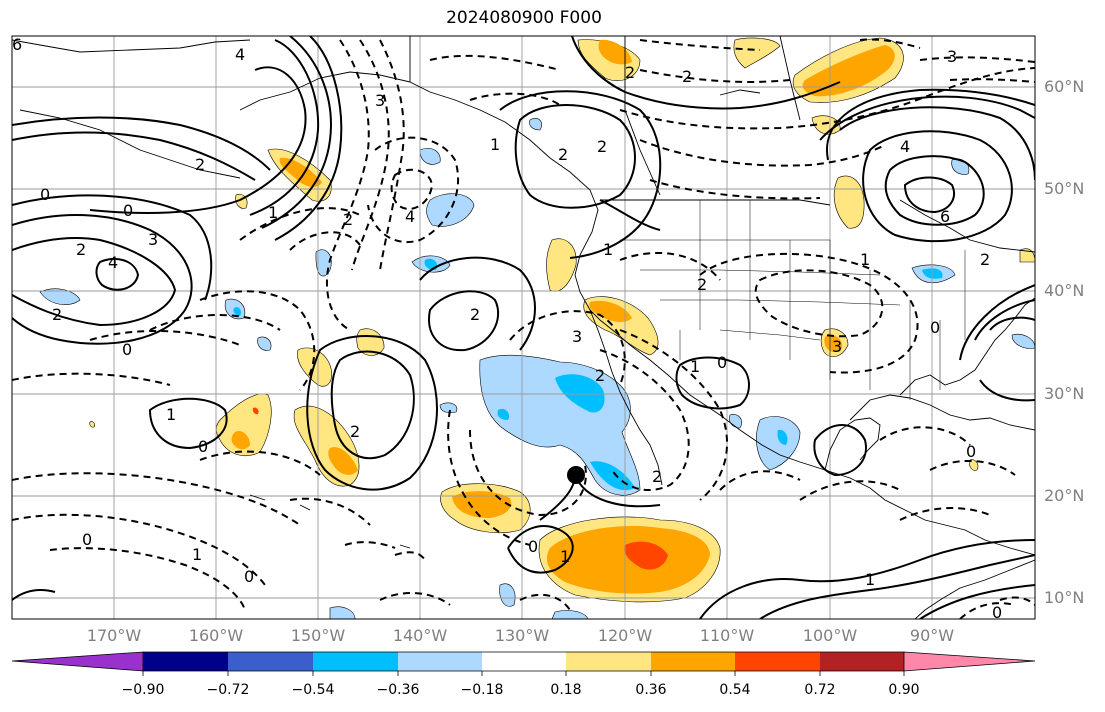 The width and height of the screenshot is (1105, 712). What do you see at coordinates (216, 635) in the screenshot?
I see `lon-label-160w: 160°W` at bounding box center [216, 635].